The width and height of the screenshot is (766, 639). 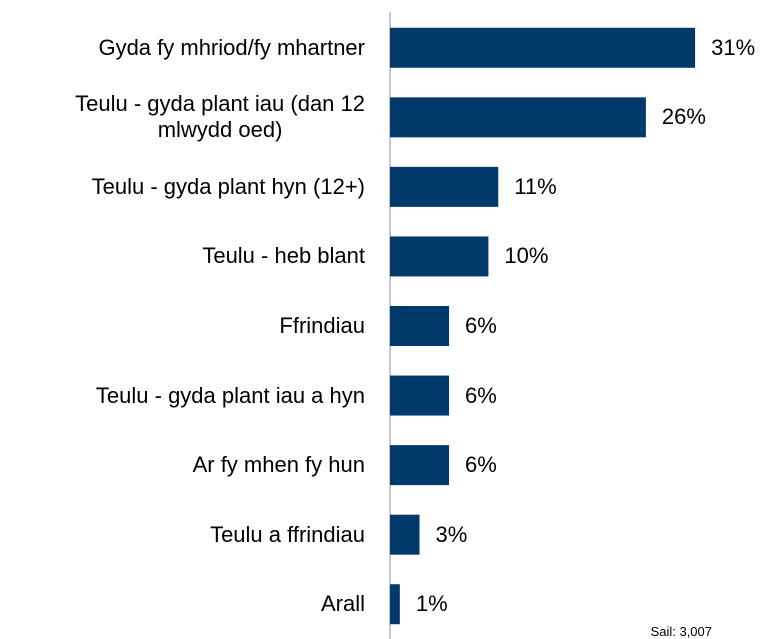 I want to click on category-label: Ffrindiau, so click(x=322, y=325).